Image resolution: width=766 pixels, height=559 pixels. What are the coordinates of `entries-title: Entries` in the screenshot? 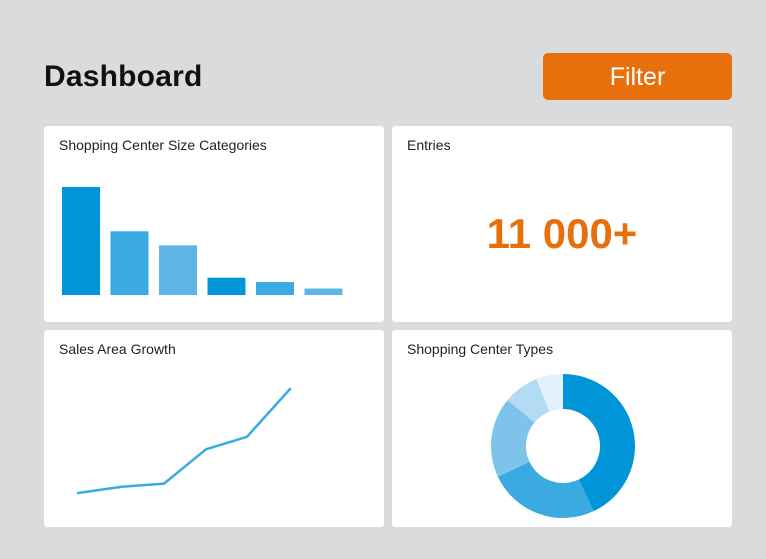 It's located at (429, 145).